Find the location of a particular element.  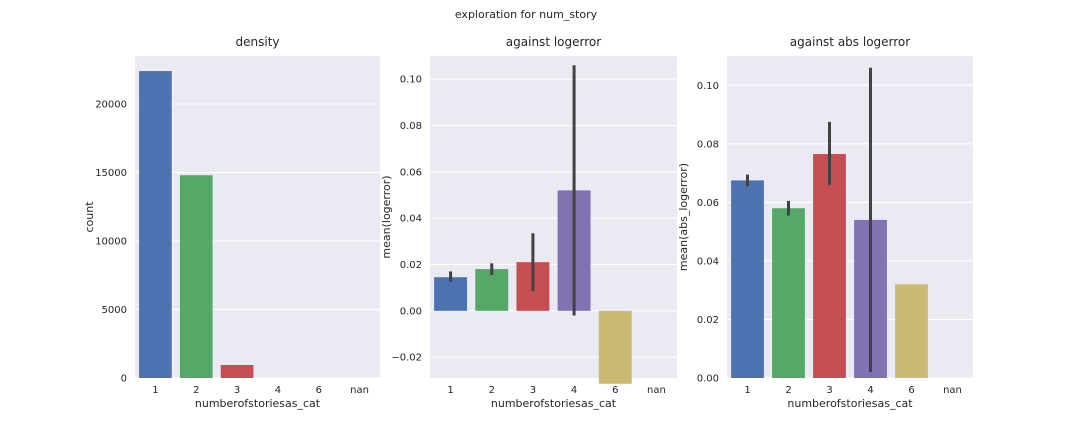

y-tick-label: 0 is located at coordinates (124, 379).